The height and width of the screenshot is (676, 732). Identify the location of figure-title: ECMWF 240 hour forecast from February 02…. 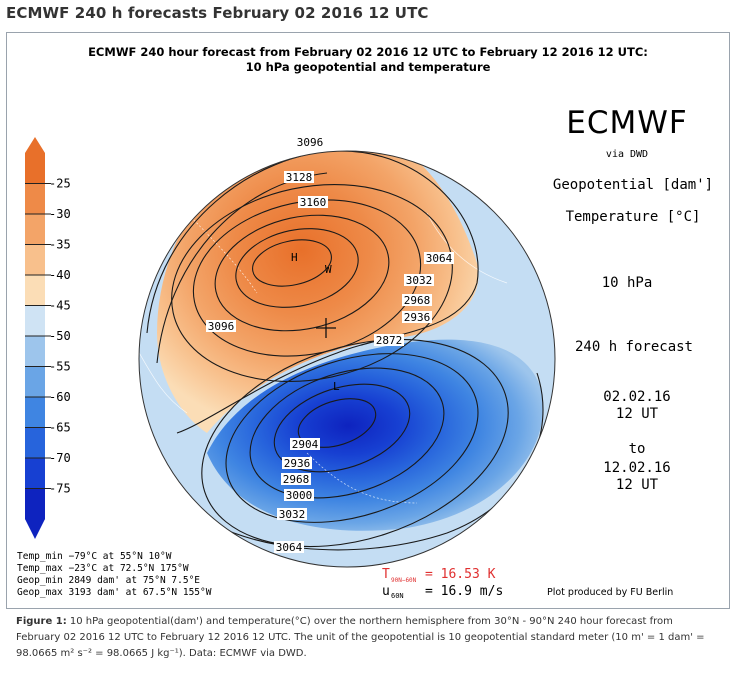
(368, 60).